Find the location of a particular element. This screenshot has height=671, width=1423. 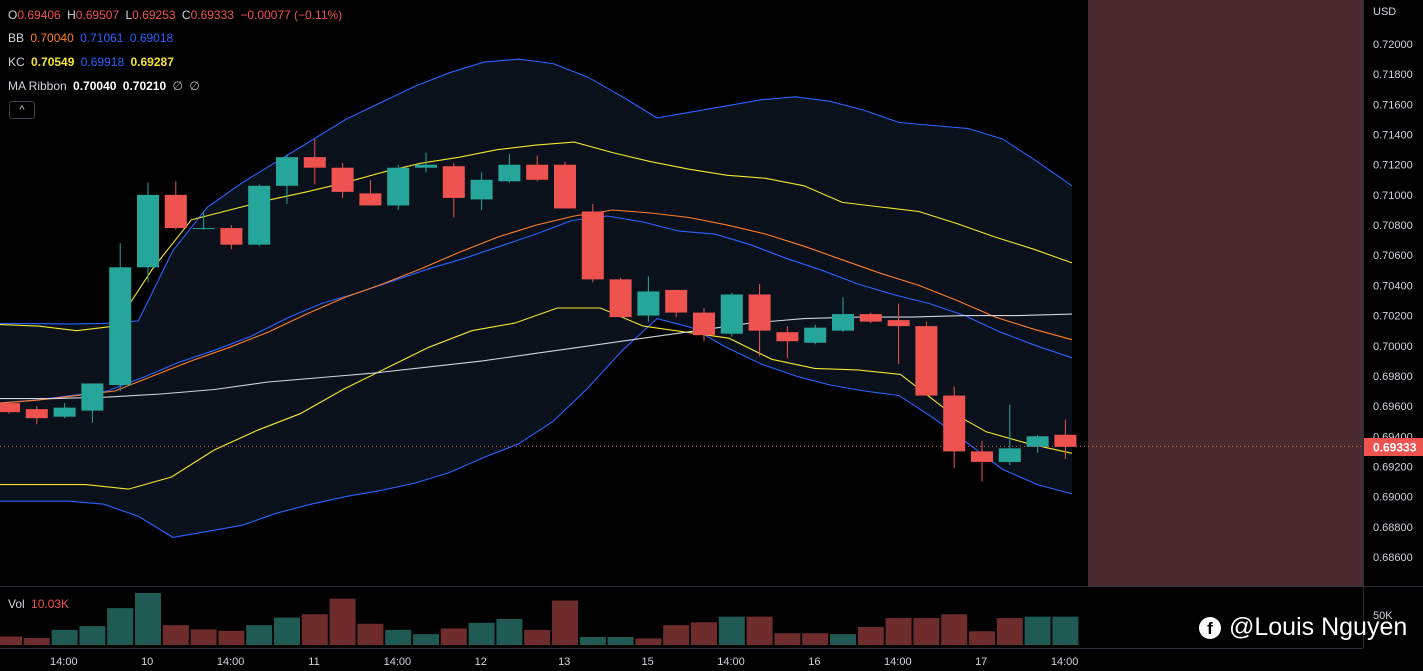

kc-upper-value: 0.70549 is located at coordinates (53, 62).